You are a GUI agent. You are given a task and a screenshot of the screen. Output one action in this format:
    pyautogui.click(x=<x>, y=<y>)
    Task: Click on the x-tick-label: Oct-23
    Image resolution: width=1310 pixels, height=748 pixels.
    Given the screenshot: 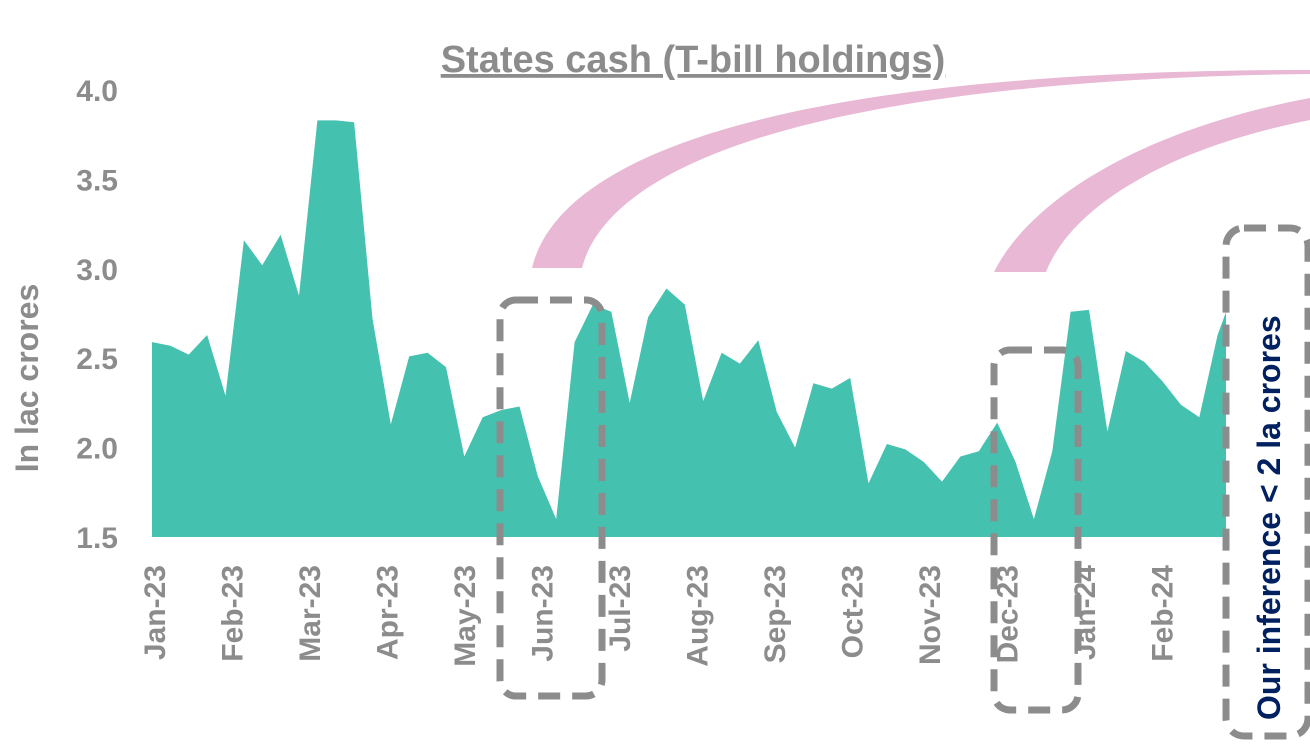 What is the action you would take?
    pyautogui.click(x=853, y=611)
    